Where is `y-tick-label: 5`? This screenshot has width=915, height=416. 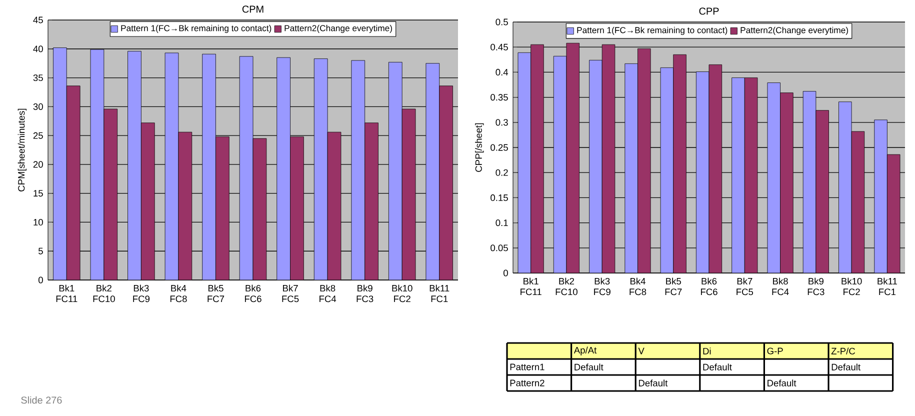 y-tick-label: 5 is located at coordinates (40, 251).